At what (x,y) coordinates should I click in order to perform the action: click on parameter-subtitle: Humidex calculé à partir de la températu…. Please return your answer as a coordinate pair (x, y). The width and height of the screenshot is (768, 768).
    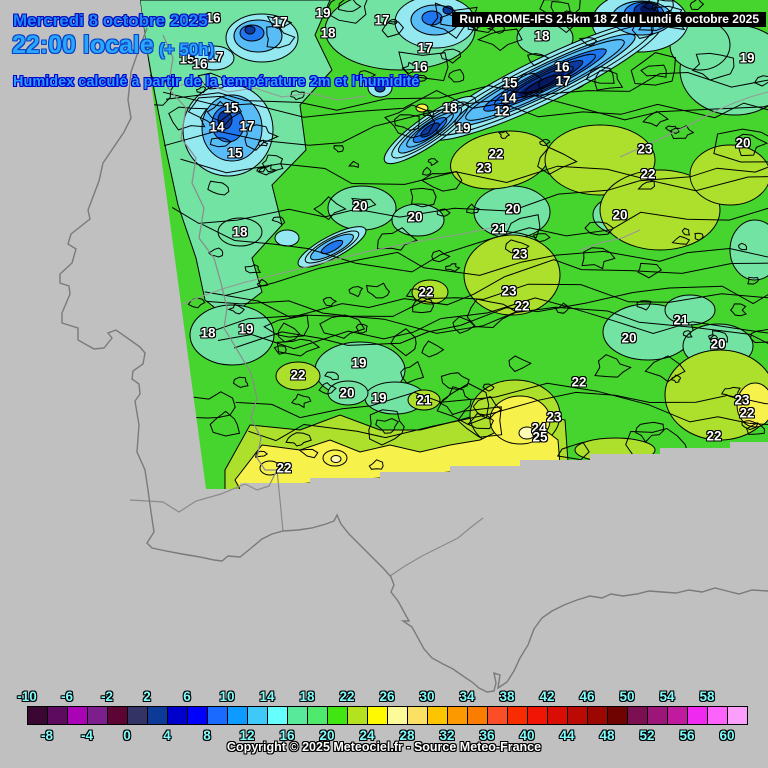
    Looking at the image, I should click on (216, 82).